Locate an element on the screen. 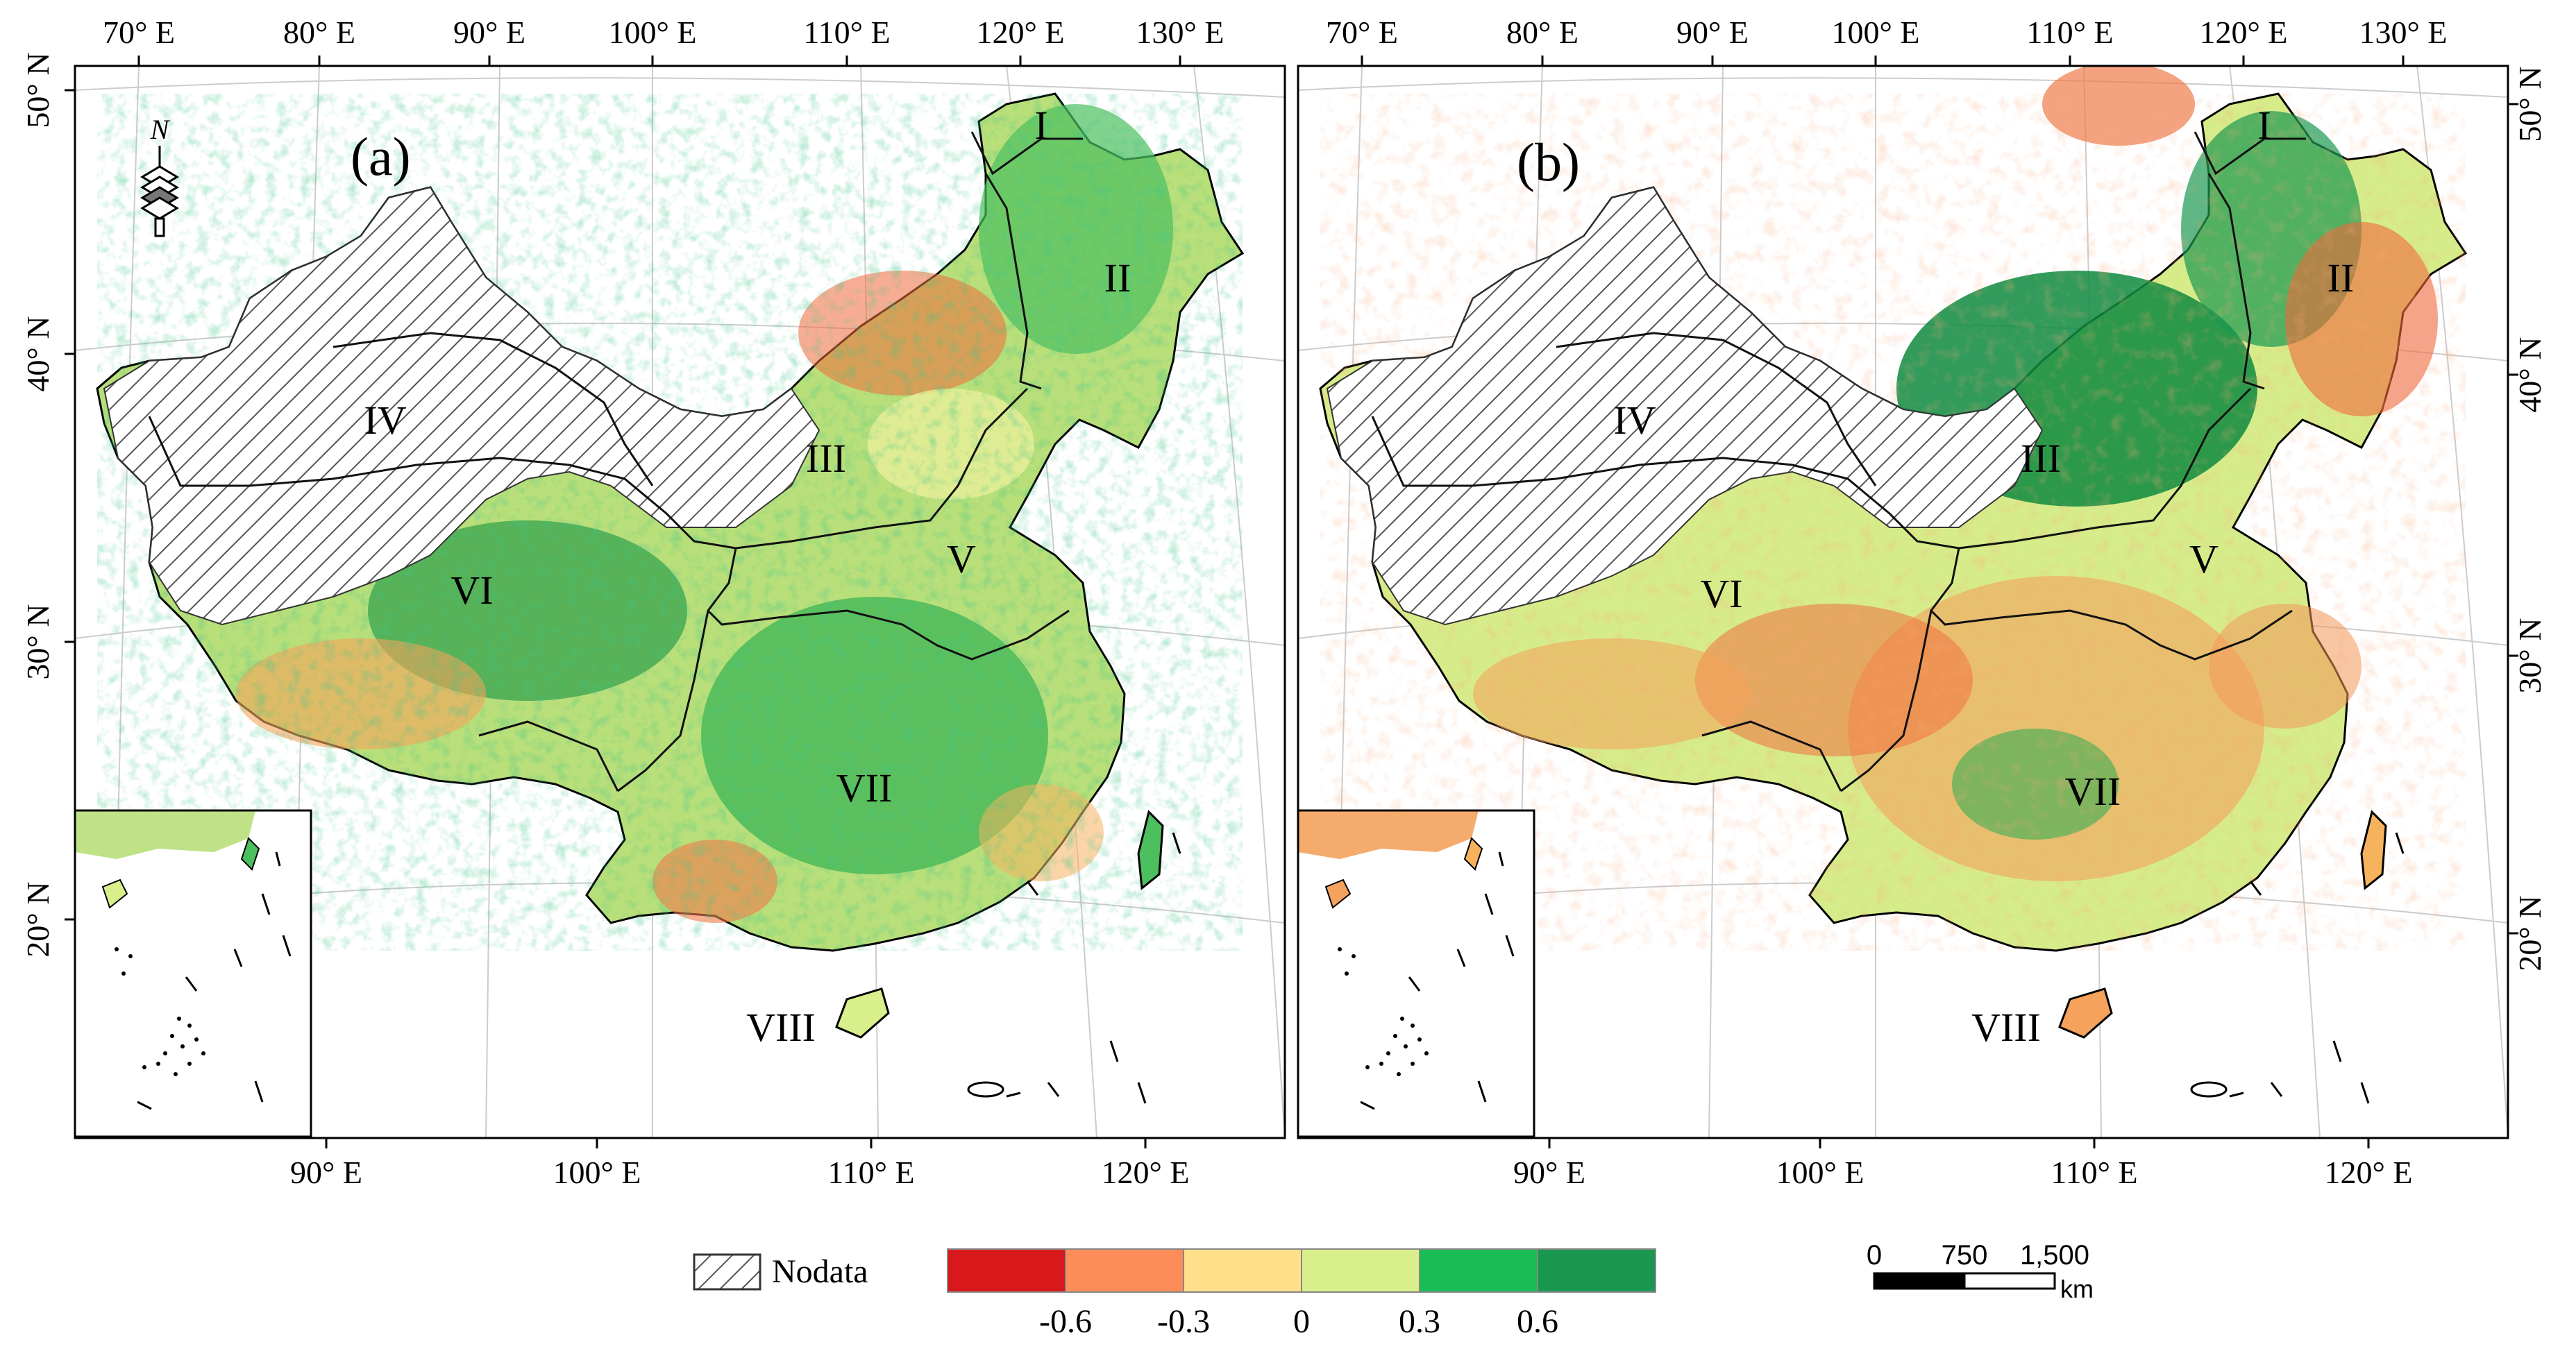  left-latitude-labels-a: 50° N 40° N 30° N 20° N is located at coordinates (38, 504).